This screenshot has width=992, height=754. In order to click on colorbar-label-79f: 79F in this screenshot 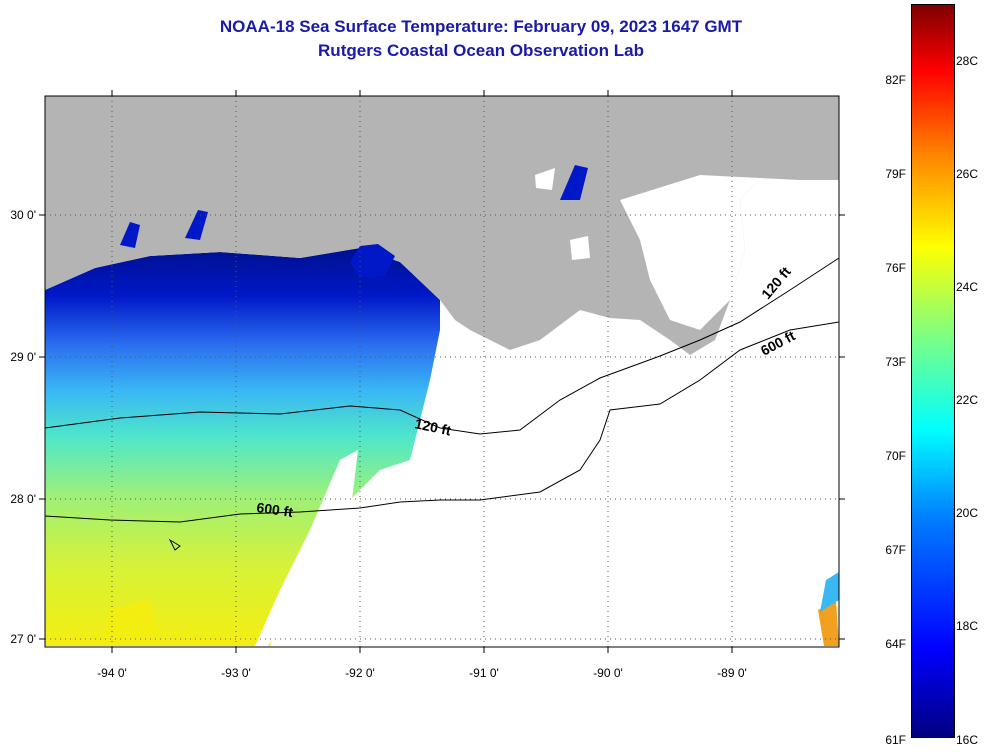, I will do `click(895, 174)`.